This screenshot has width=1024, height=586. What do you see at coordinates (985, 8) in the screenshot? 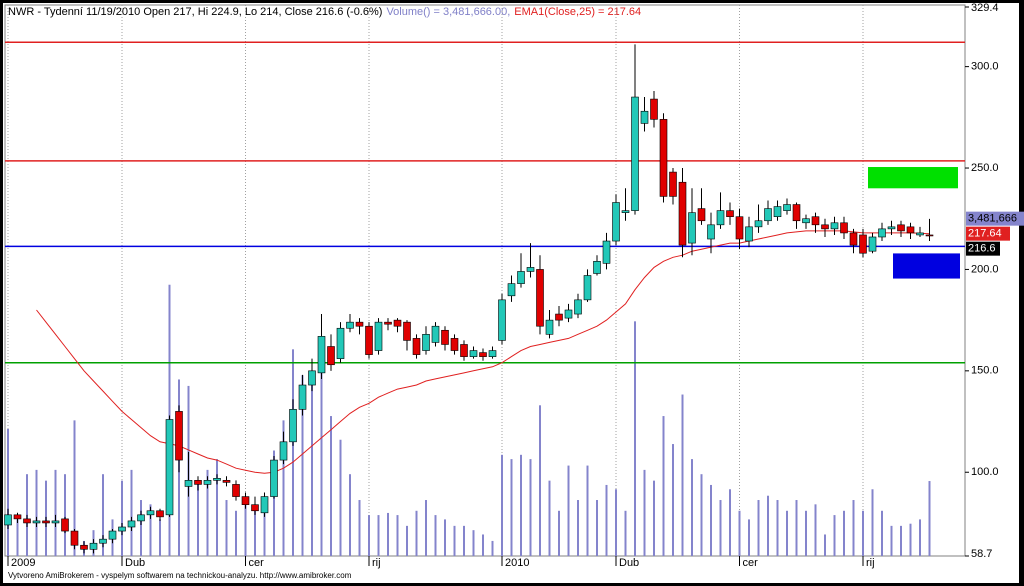
I see `y-tick-label: 329.4` at bounding box center [985, 8].